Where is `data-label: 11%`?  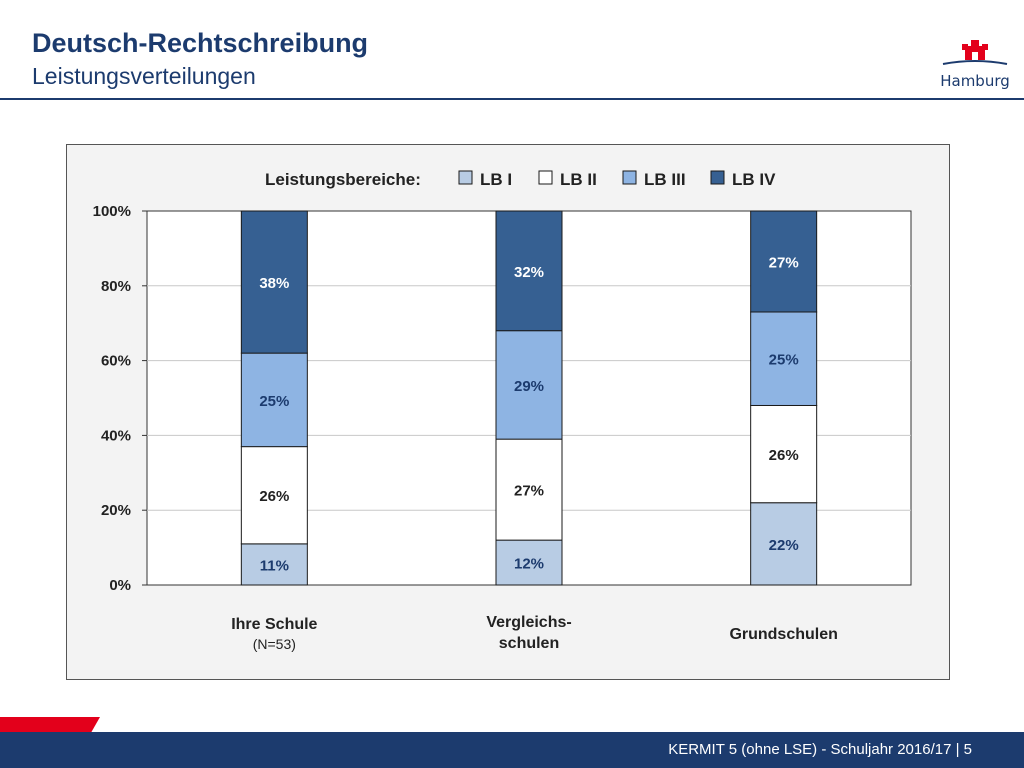
data-label: 11% is located at coordinates (274, 565).